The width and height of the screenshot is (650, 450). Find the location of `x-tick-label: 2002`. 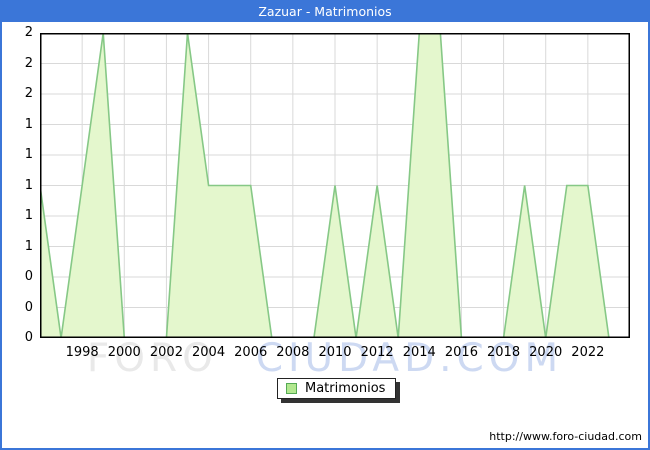

x-tick-label: 2002 is located at coordinates (166, 352).